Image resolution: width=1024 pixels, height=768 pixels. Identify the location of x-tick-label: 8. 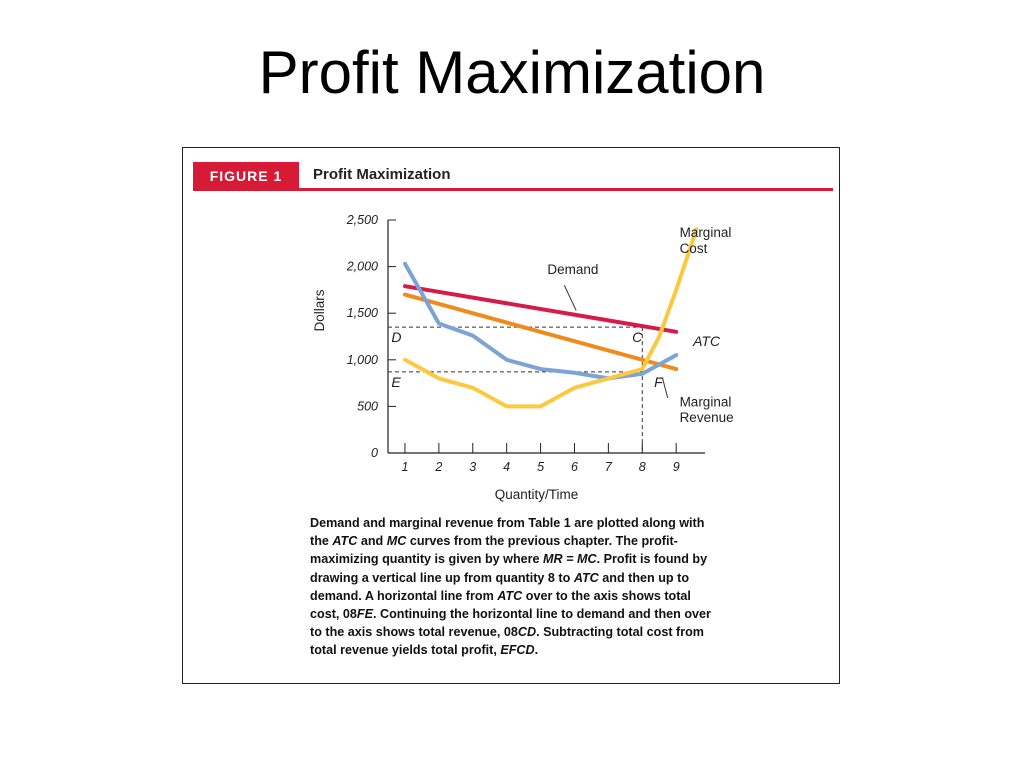
(642, 467).